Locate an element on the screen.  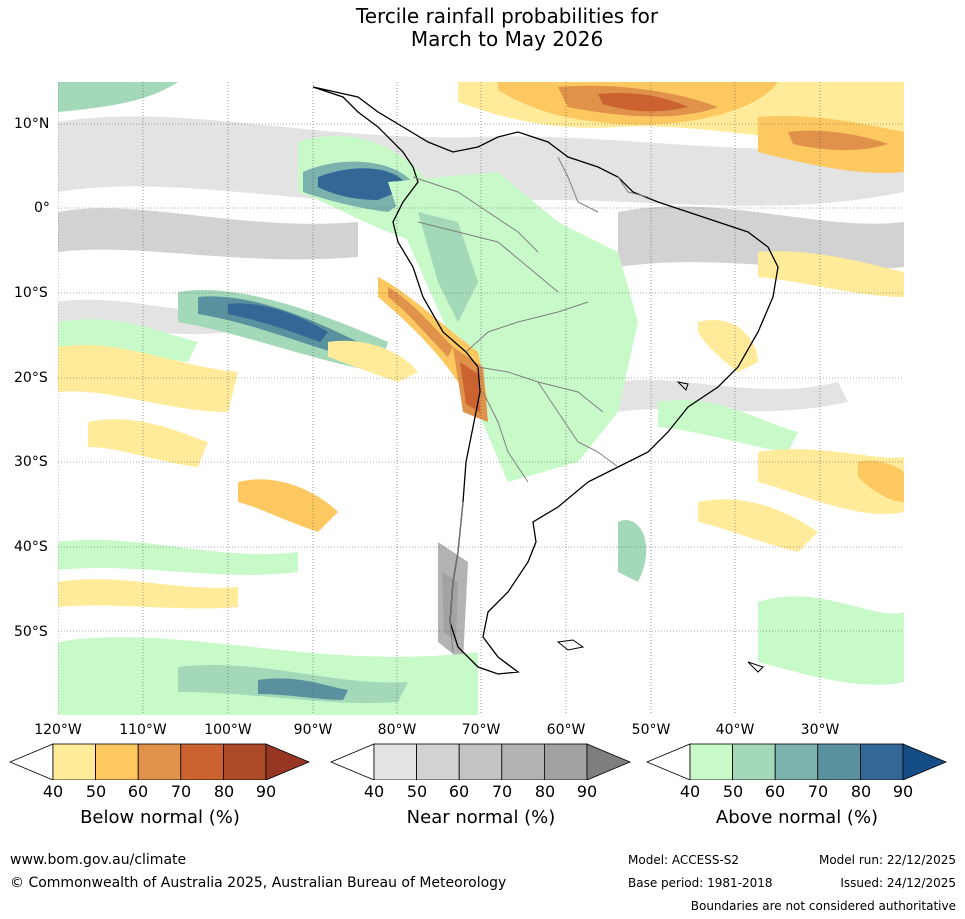
lon-label: 120°W is located at coordinates (58, 730).